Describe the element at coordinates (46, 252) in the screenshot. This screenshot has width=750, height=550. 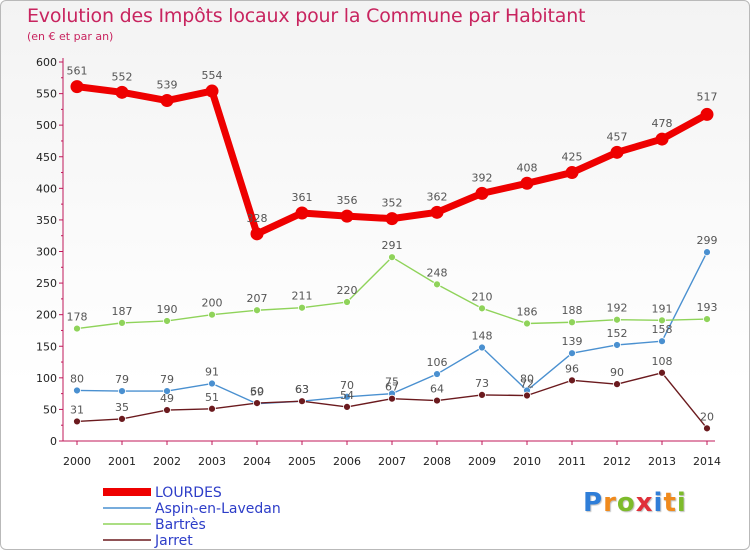
I see `y-tick-label: 300` at that location.